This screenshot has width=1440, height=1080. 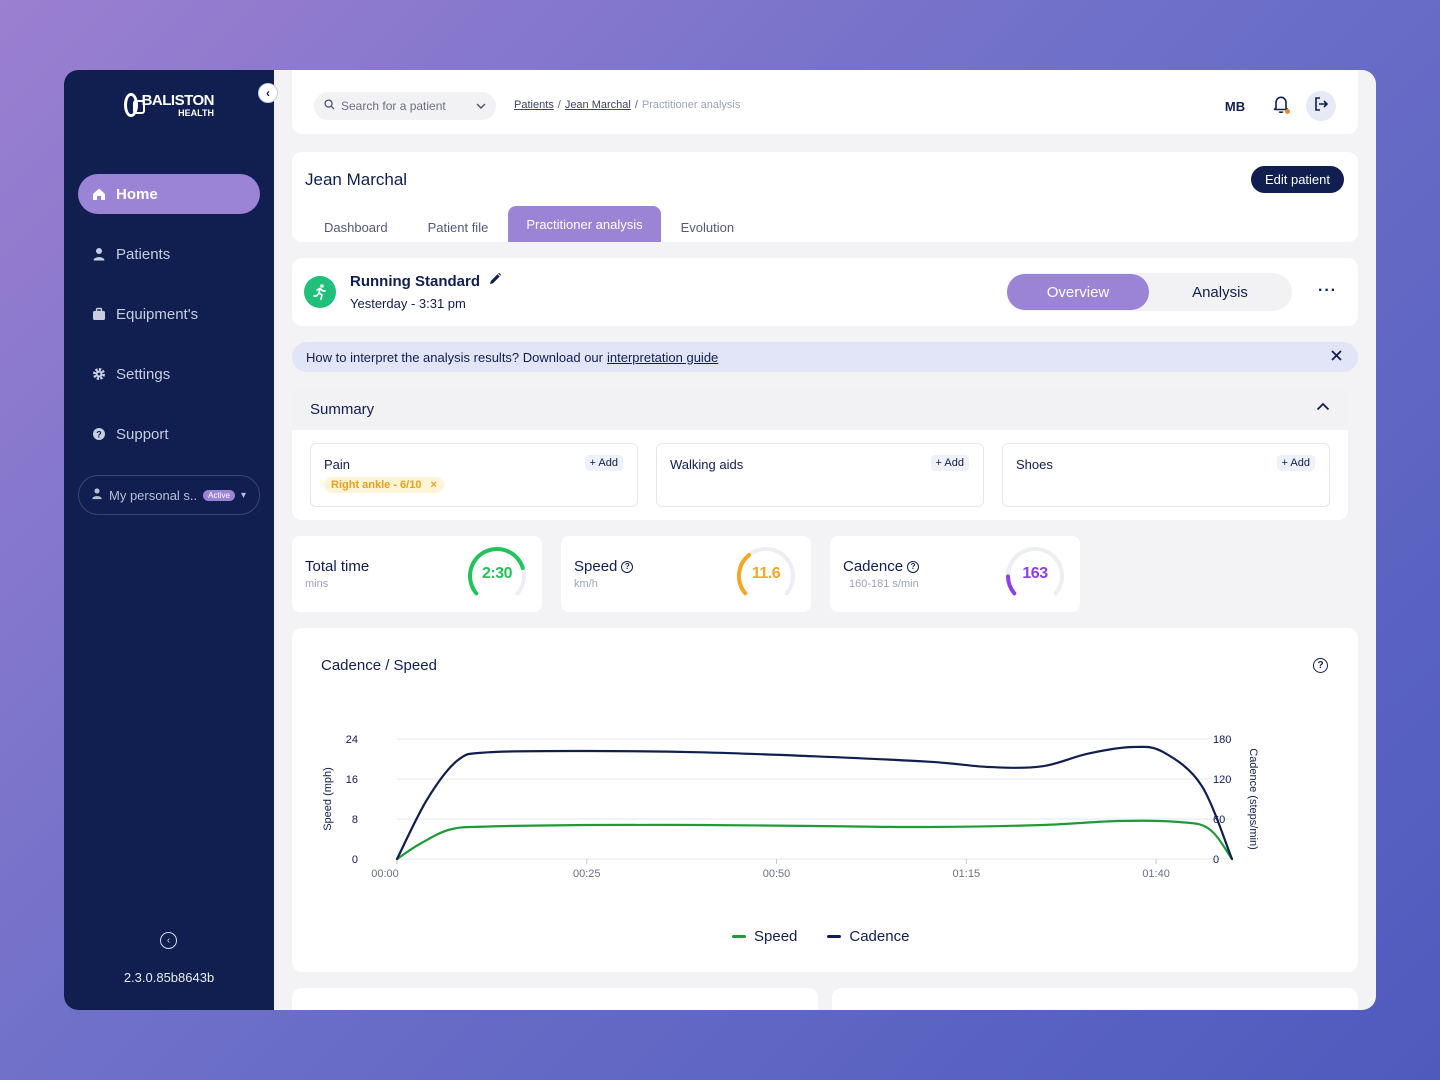 What do you see at coordinates (178, 100) in the screenshot?
I see `logo-name: BALISTON` at bounding box center [178, 100].